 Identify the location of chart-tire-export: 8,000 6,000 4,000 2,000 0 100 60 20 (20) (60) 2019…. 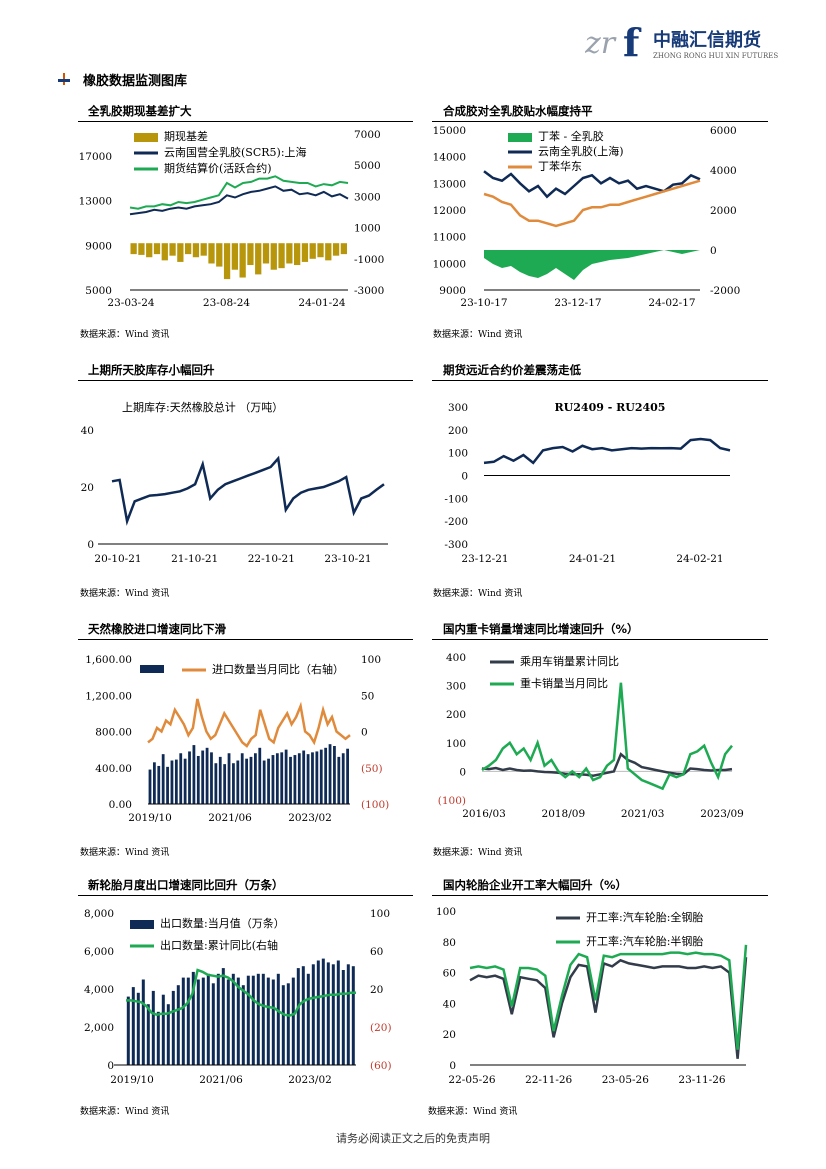
(238, 997).